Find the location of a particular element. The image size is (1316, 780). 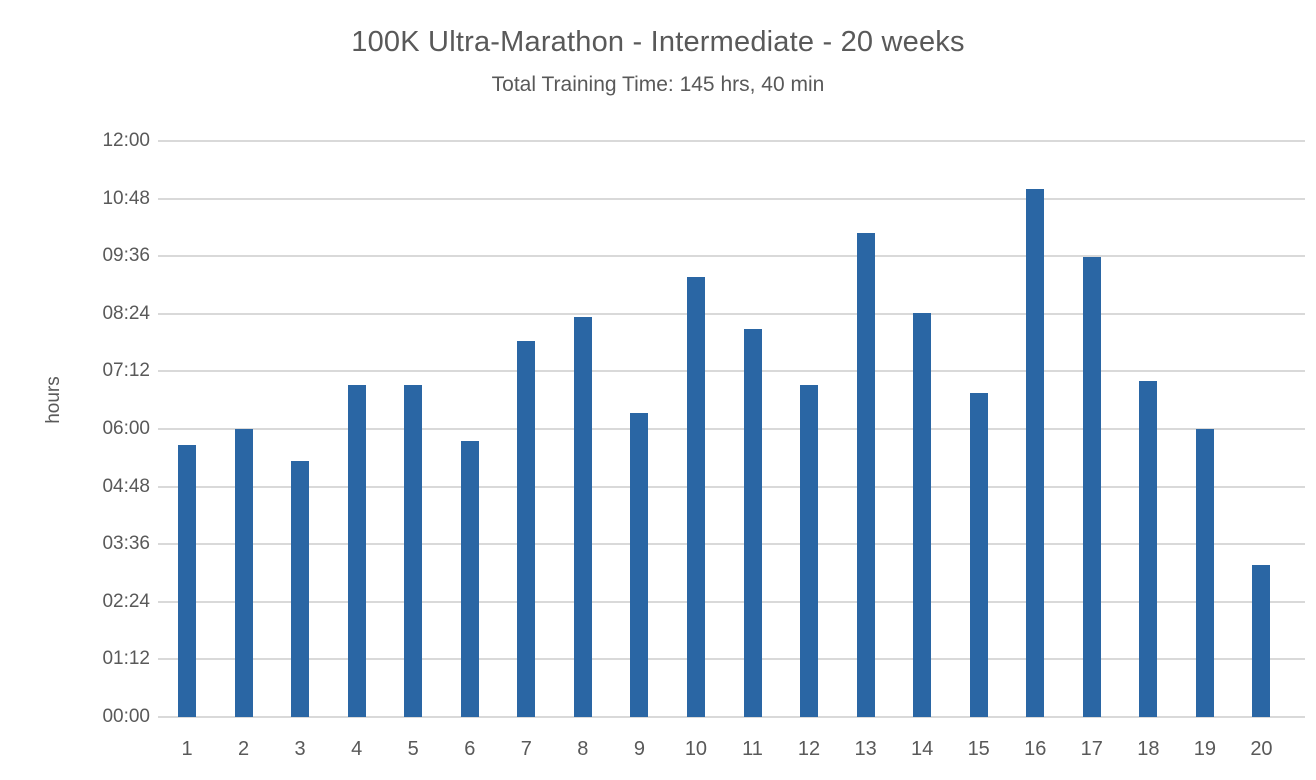

x-tick-label: 9 is located at coordinates (639, 749).